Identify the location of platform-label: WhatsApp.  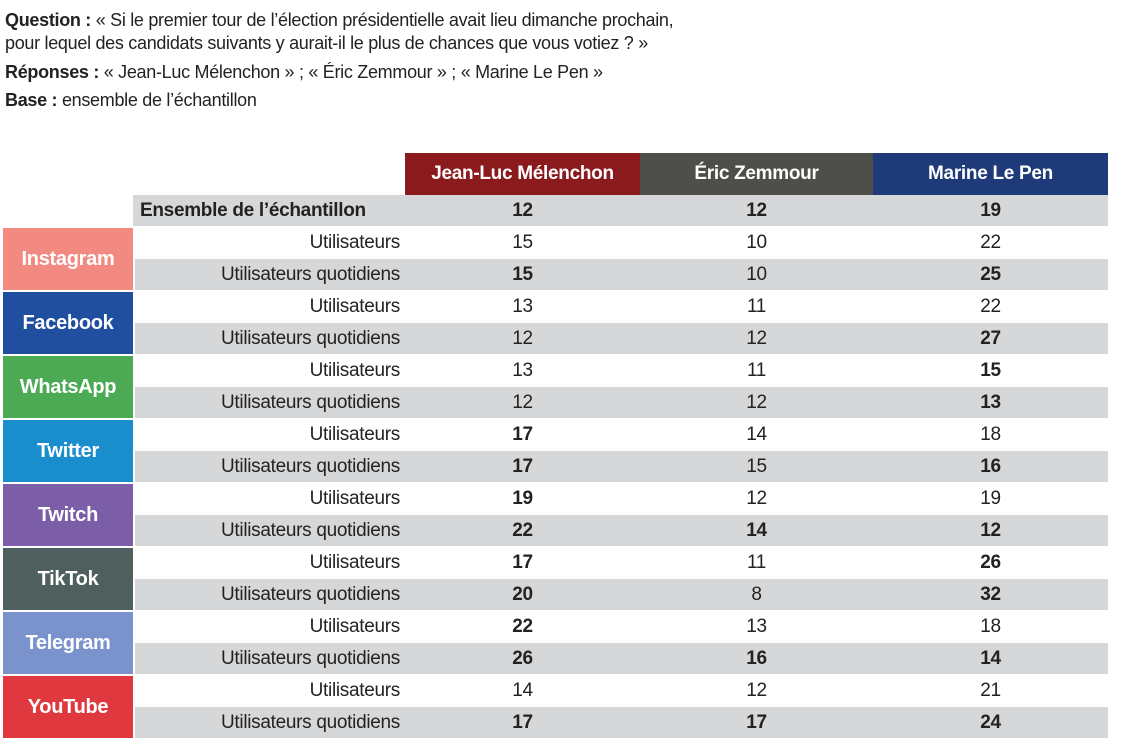
(68, 387).